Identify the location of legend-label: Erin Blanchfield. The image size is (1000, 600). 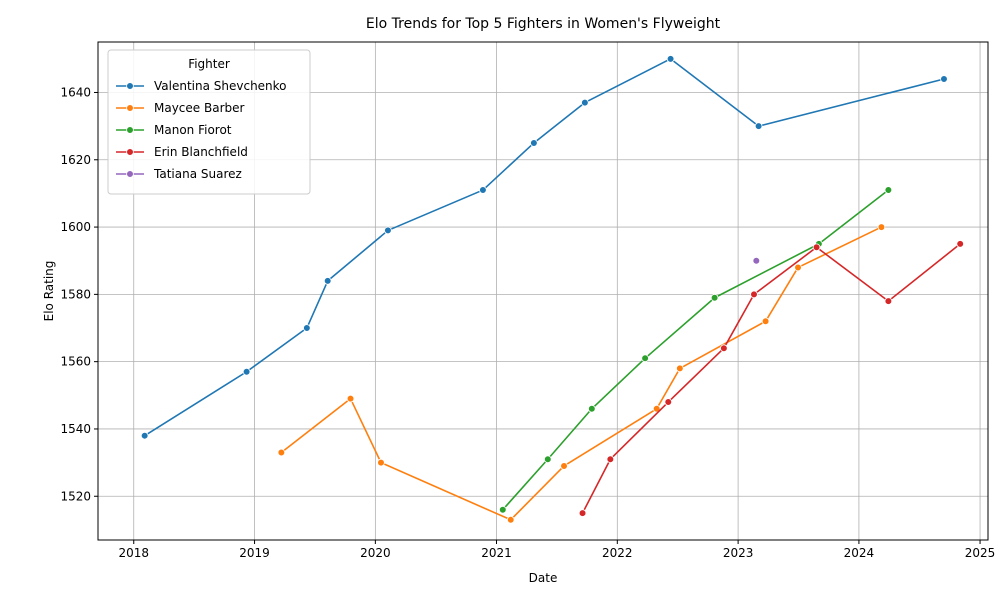
(201, 152).